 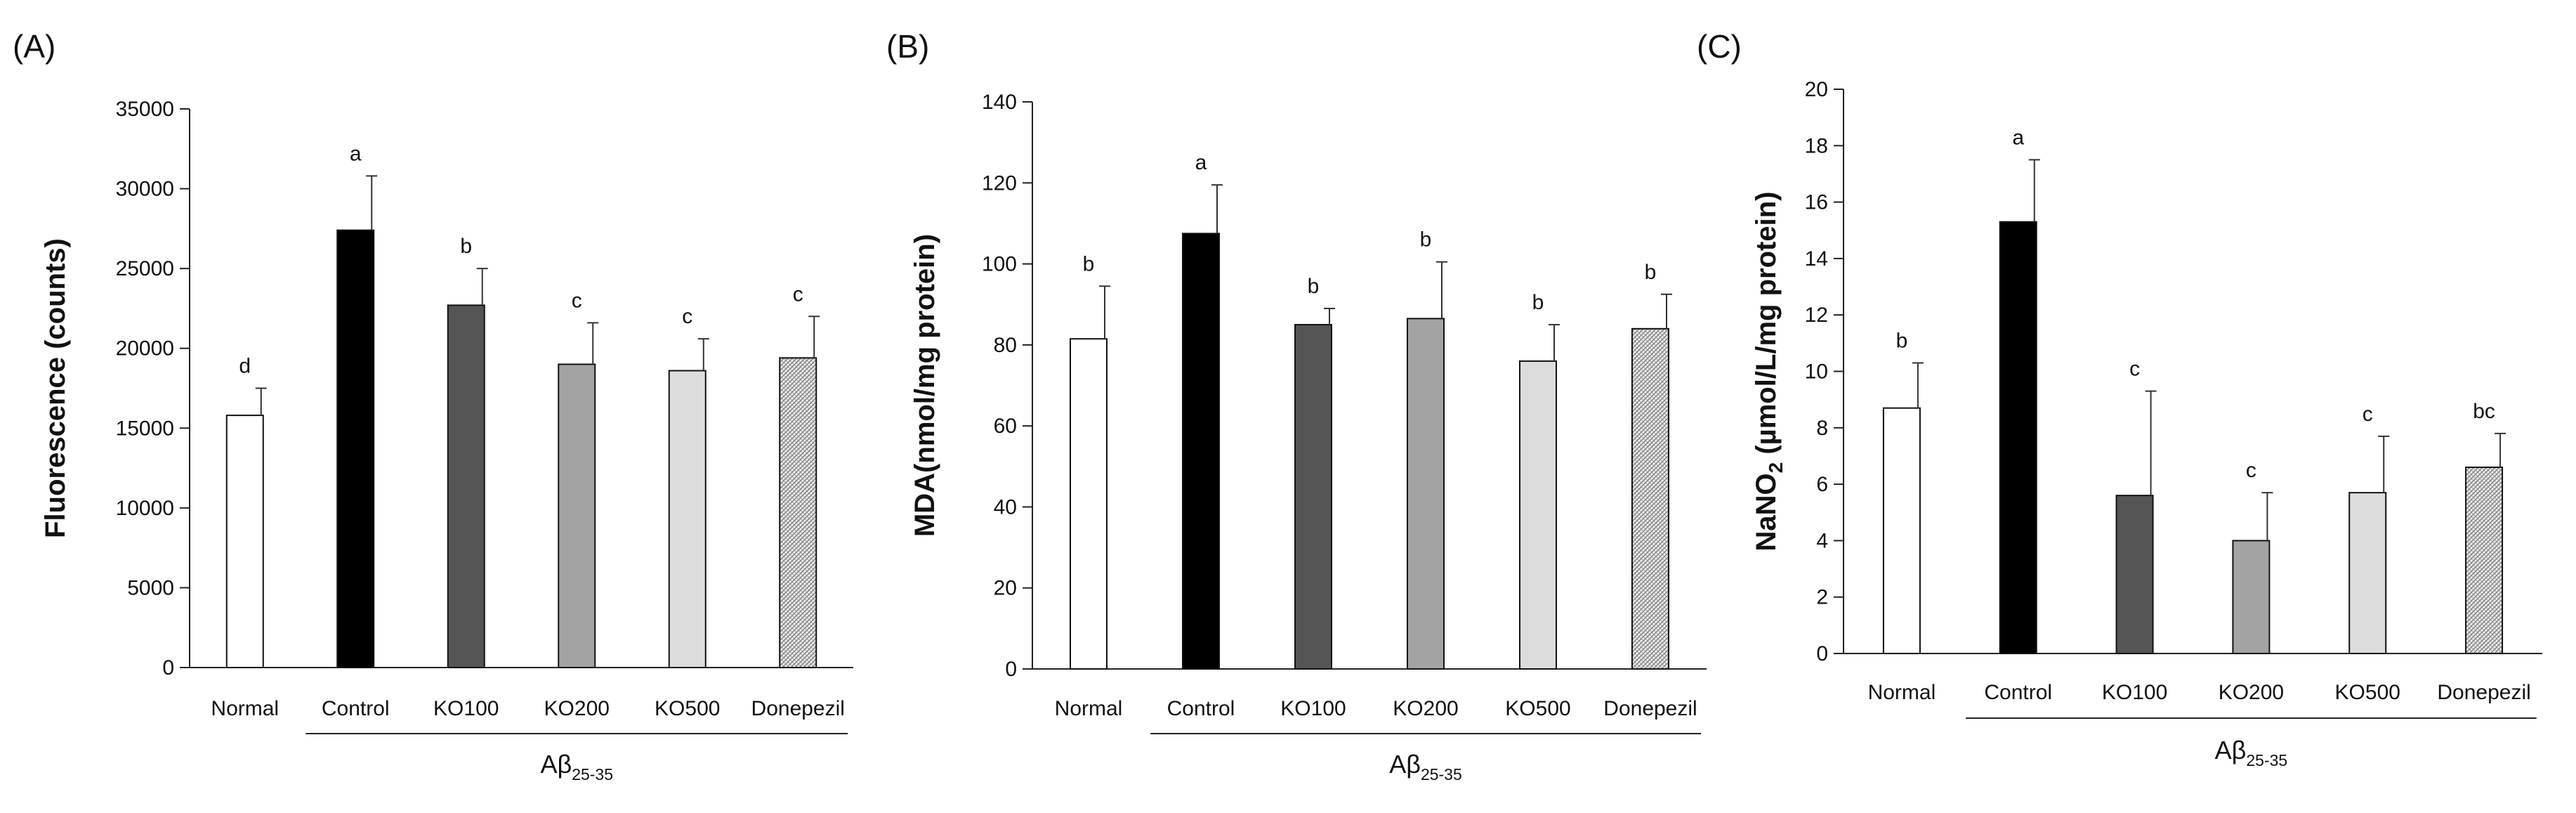 What do you see at coordinates (1822, 597) in the screenshot?
I see `y-tick-label: 2` at bounding box center [1822, 597].